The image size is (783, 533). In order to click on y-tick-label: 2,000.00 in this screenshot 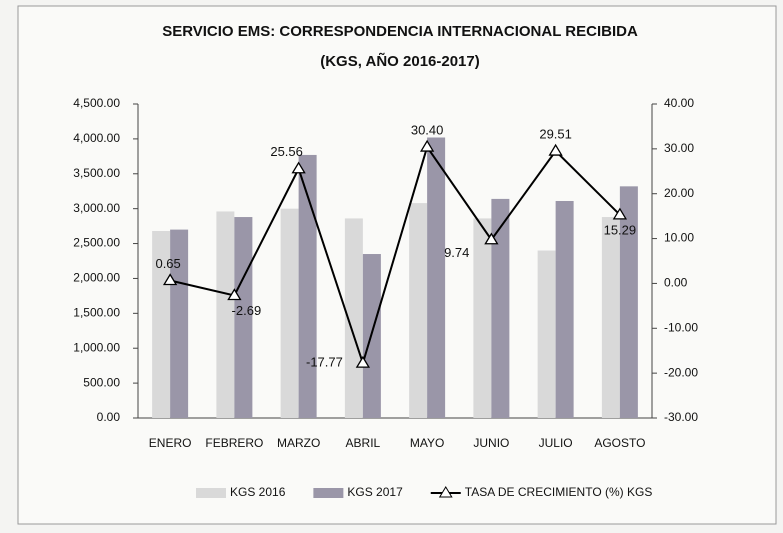, I will do `click(96, 278)`.